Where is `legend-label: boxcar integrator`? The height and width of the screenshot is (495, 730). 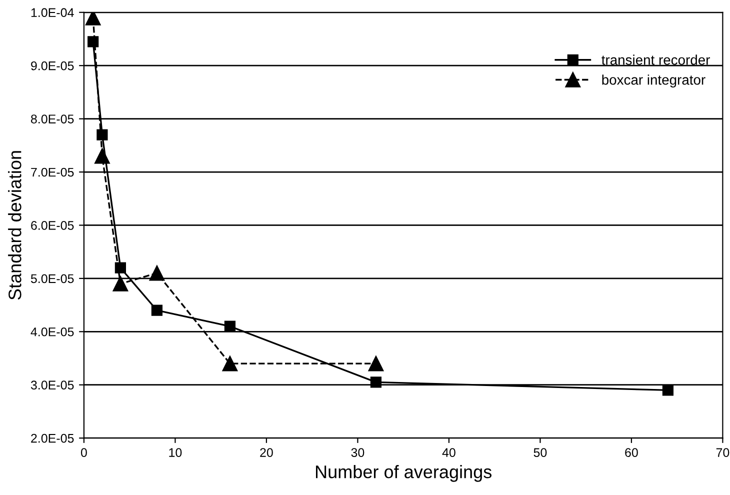 legend-label: boxcar integrator is located at coordinates (654, 81).